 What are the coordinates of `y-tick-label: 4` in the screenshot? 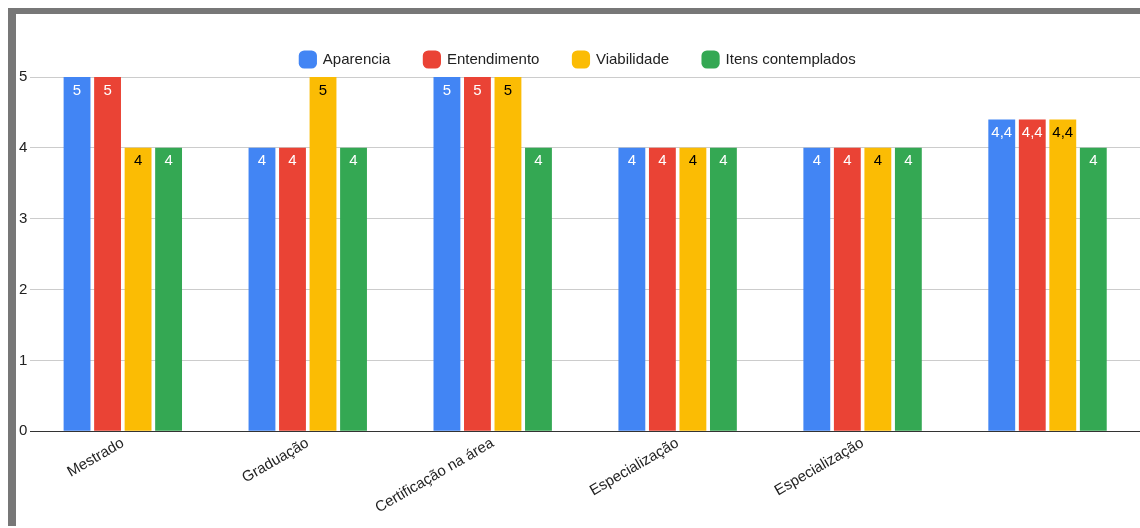 It's located at (23, 146).